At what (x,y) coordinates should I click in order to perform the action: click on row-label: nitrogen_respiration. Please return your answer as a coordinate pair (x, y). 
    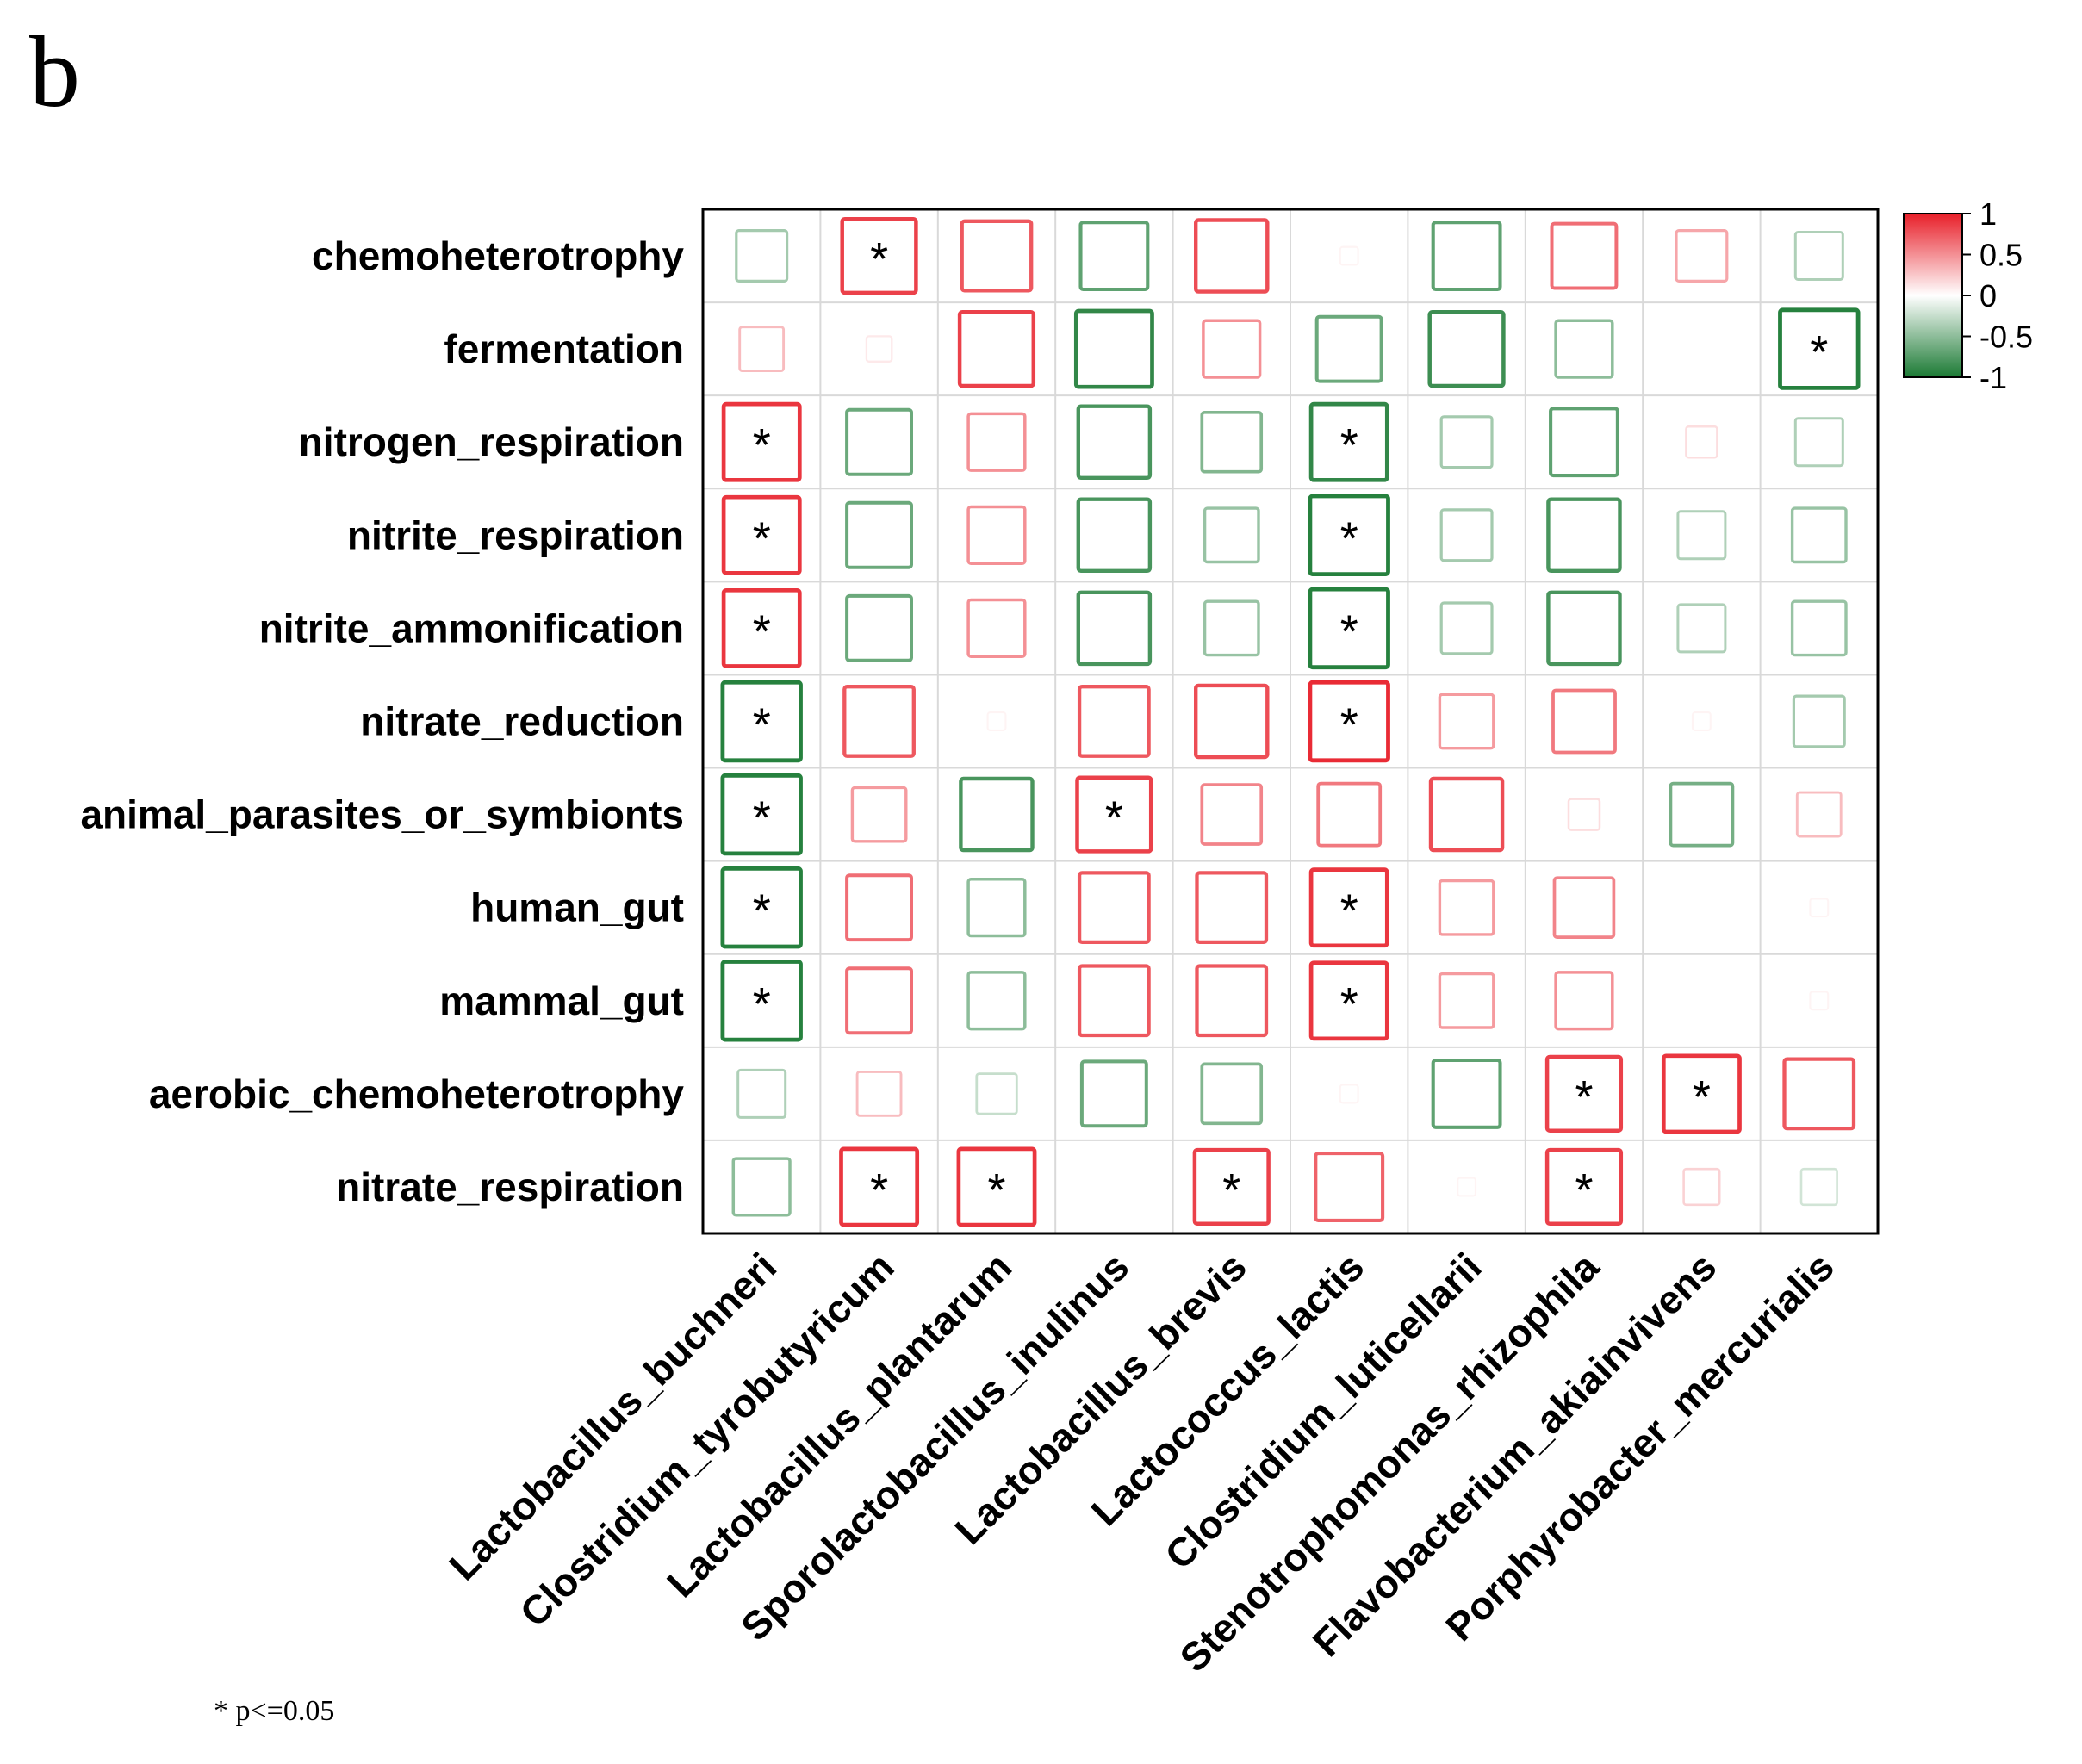
    Looking at the image, I should click on (491, 441).